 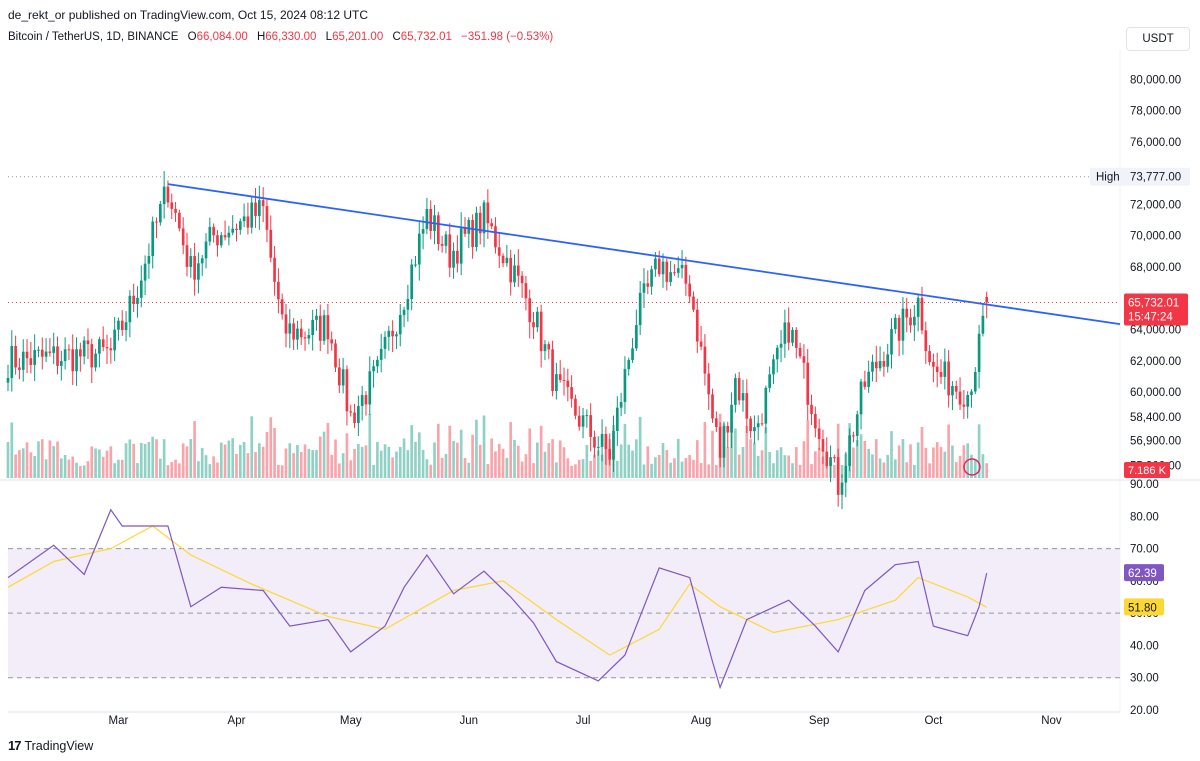 I want to click on high-label: High, so click(x=1108, y=178).